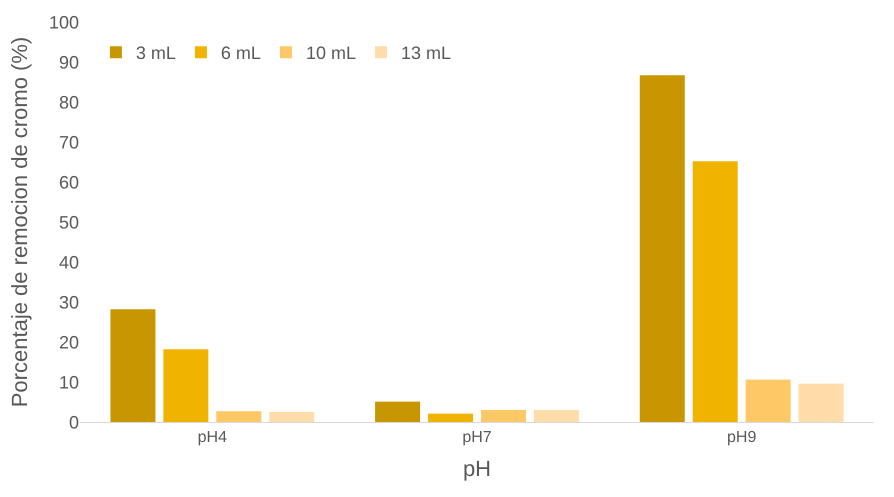 Image resolution: width=894 pixels, height=497 pixels. Describe the element at coordinates (741, 437) in the screenshot. I see `x-tick-label: pH9` at that location.